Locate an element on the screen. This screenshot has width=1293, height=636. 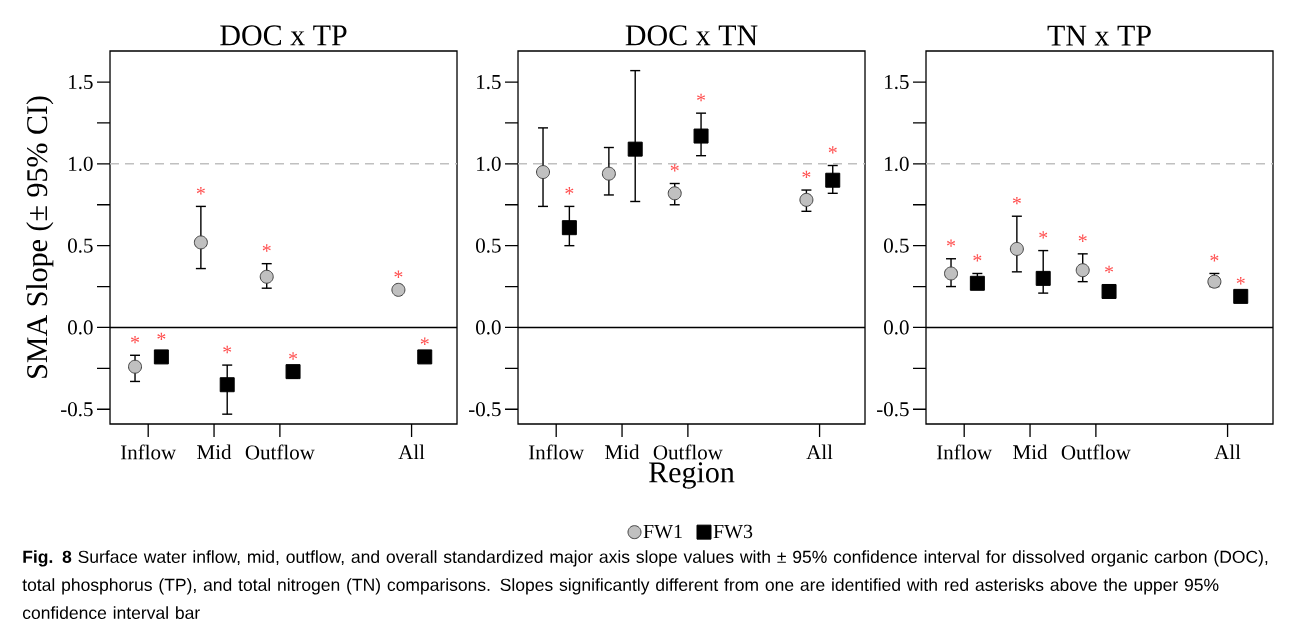
y-axis-title: SMA Slope (± 95% CI) is located at coordinates (40, 237).